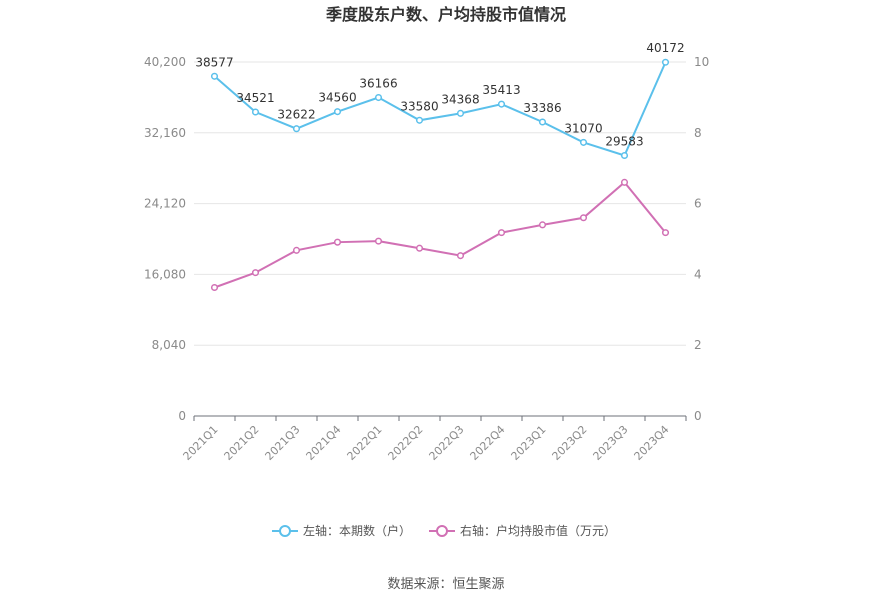 This screenshot has height=603, width=893. Describe the element at coordinates (365, 443) in the screenshot. I see `x-tick-label: 2022Q1` at that location.